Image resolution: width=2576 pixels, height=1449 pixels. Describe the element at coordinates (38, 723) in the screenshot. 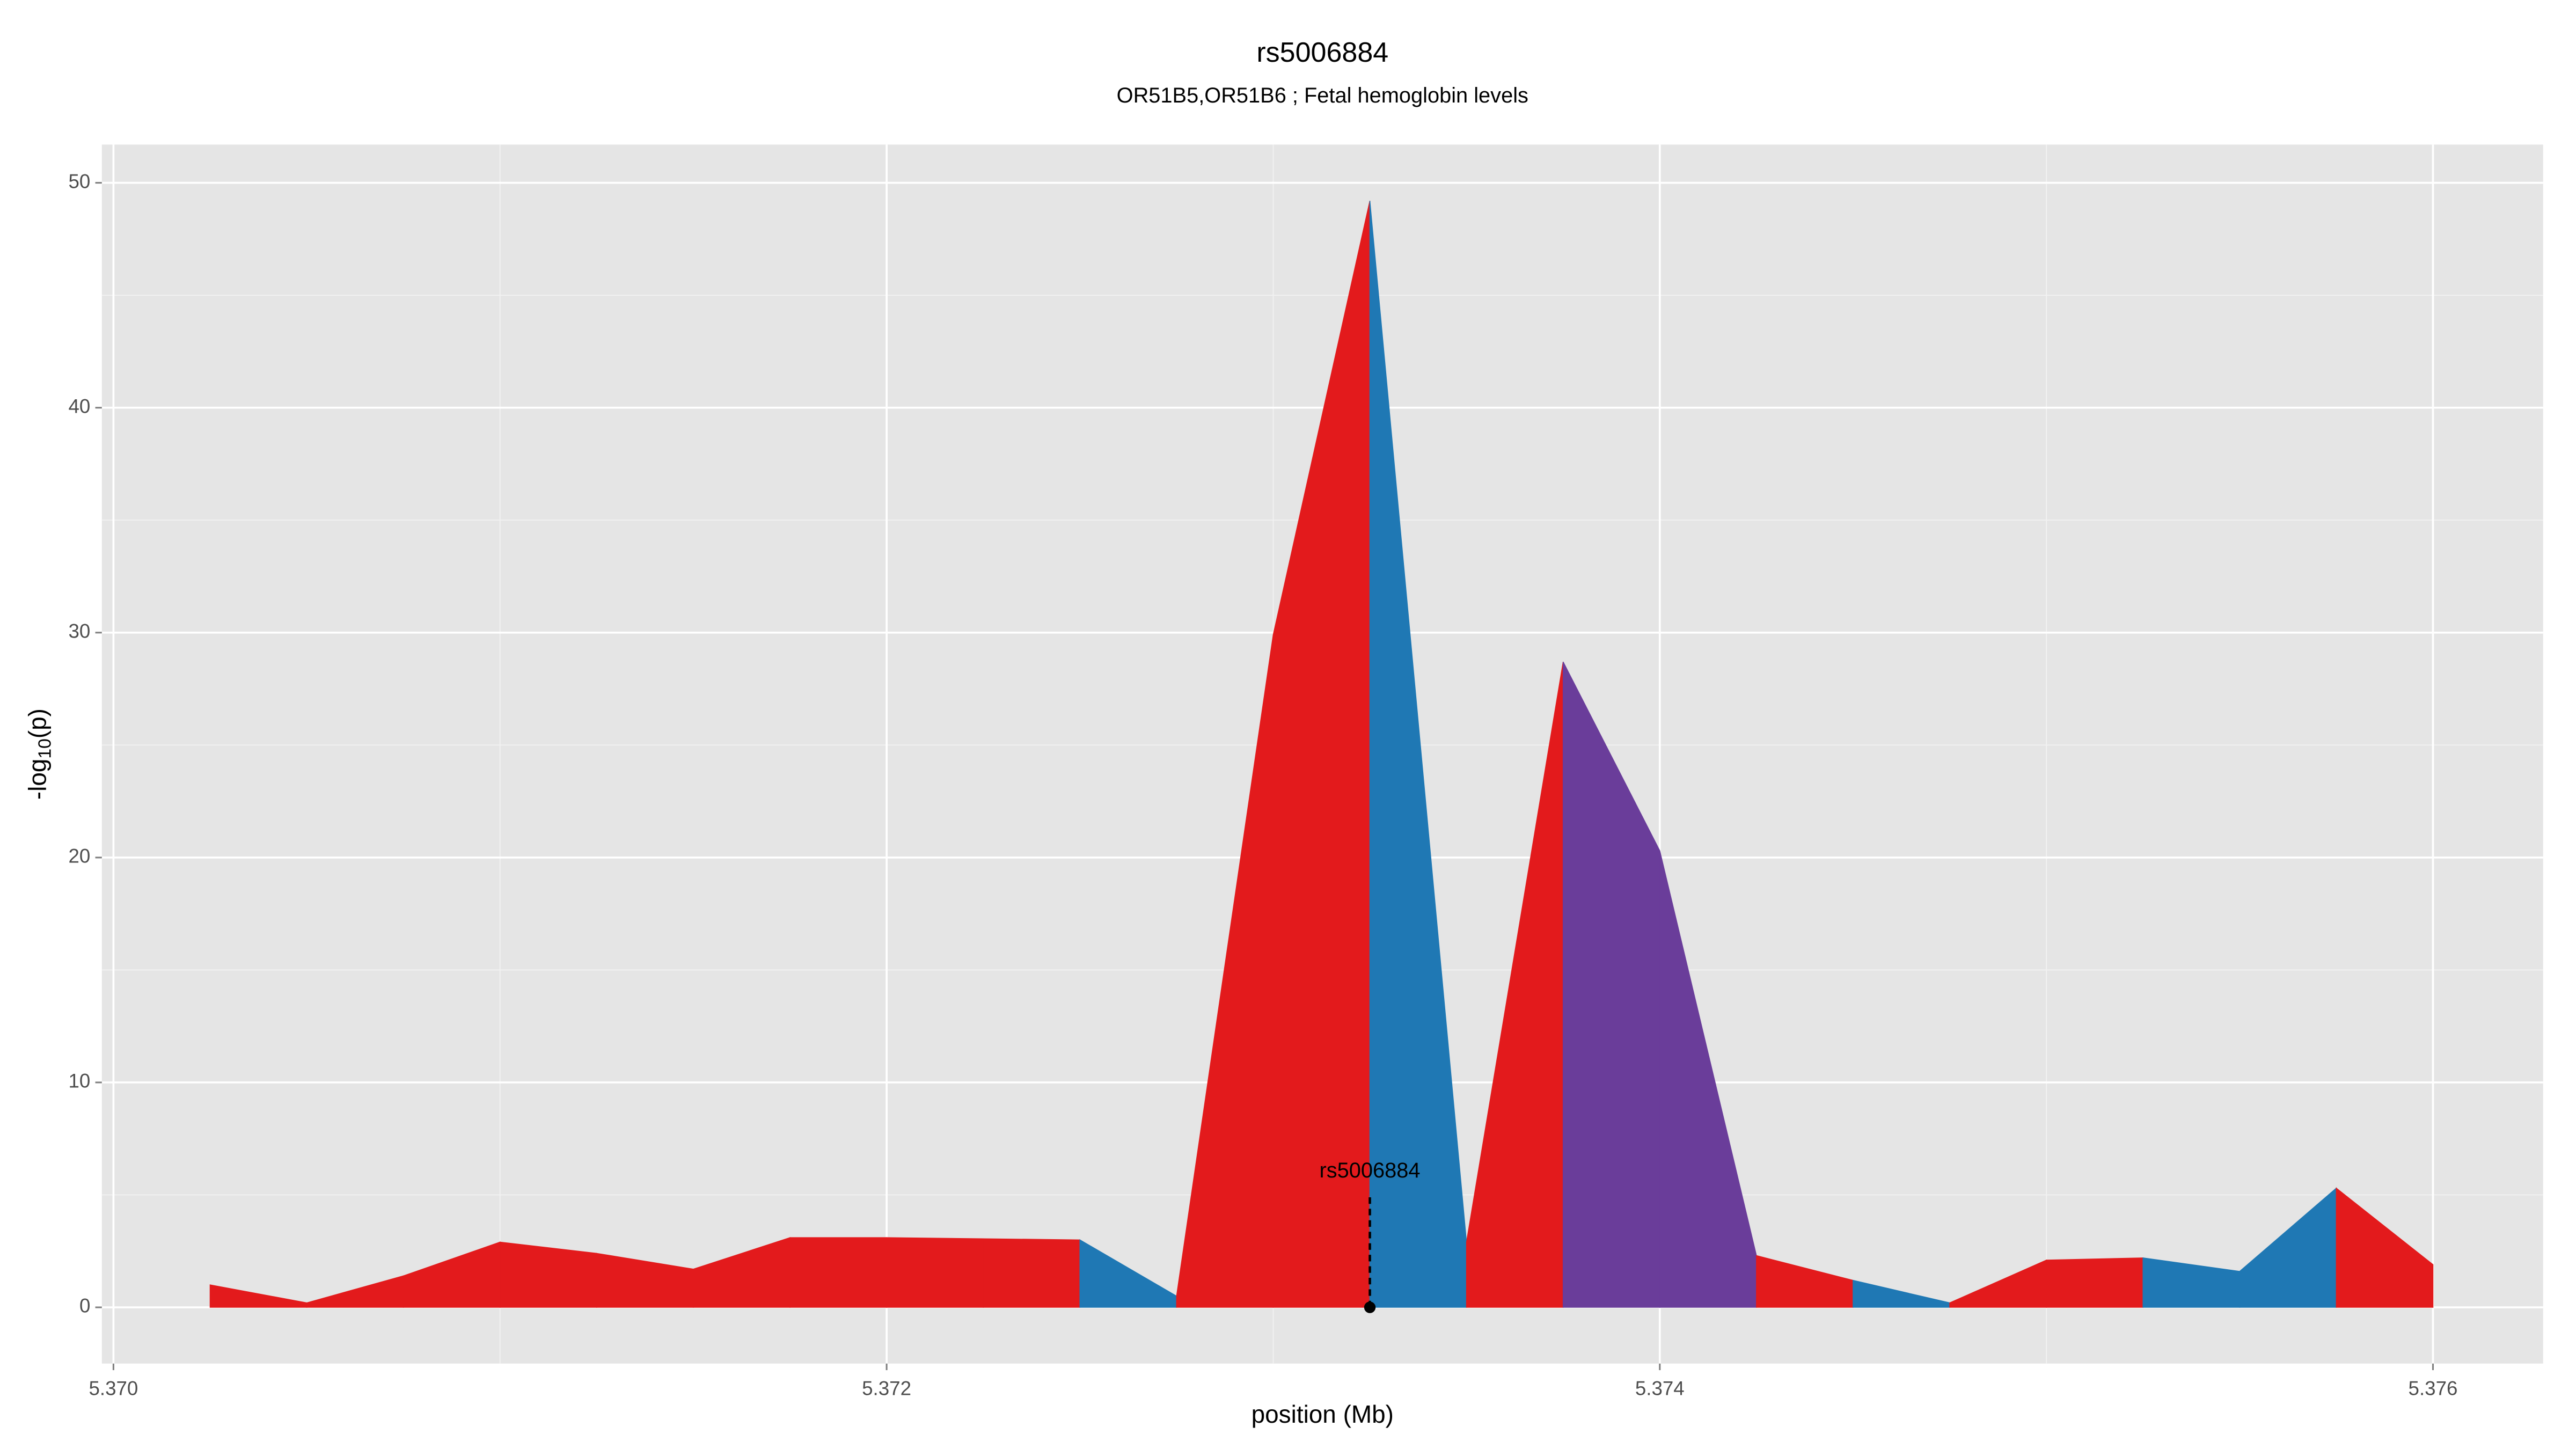

I see `y-title-end: (p)` at that location.